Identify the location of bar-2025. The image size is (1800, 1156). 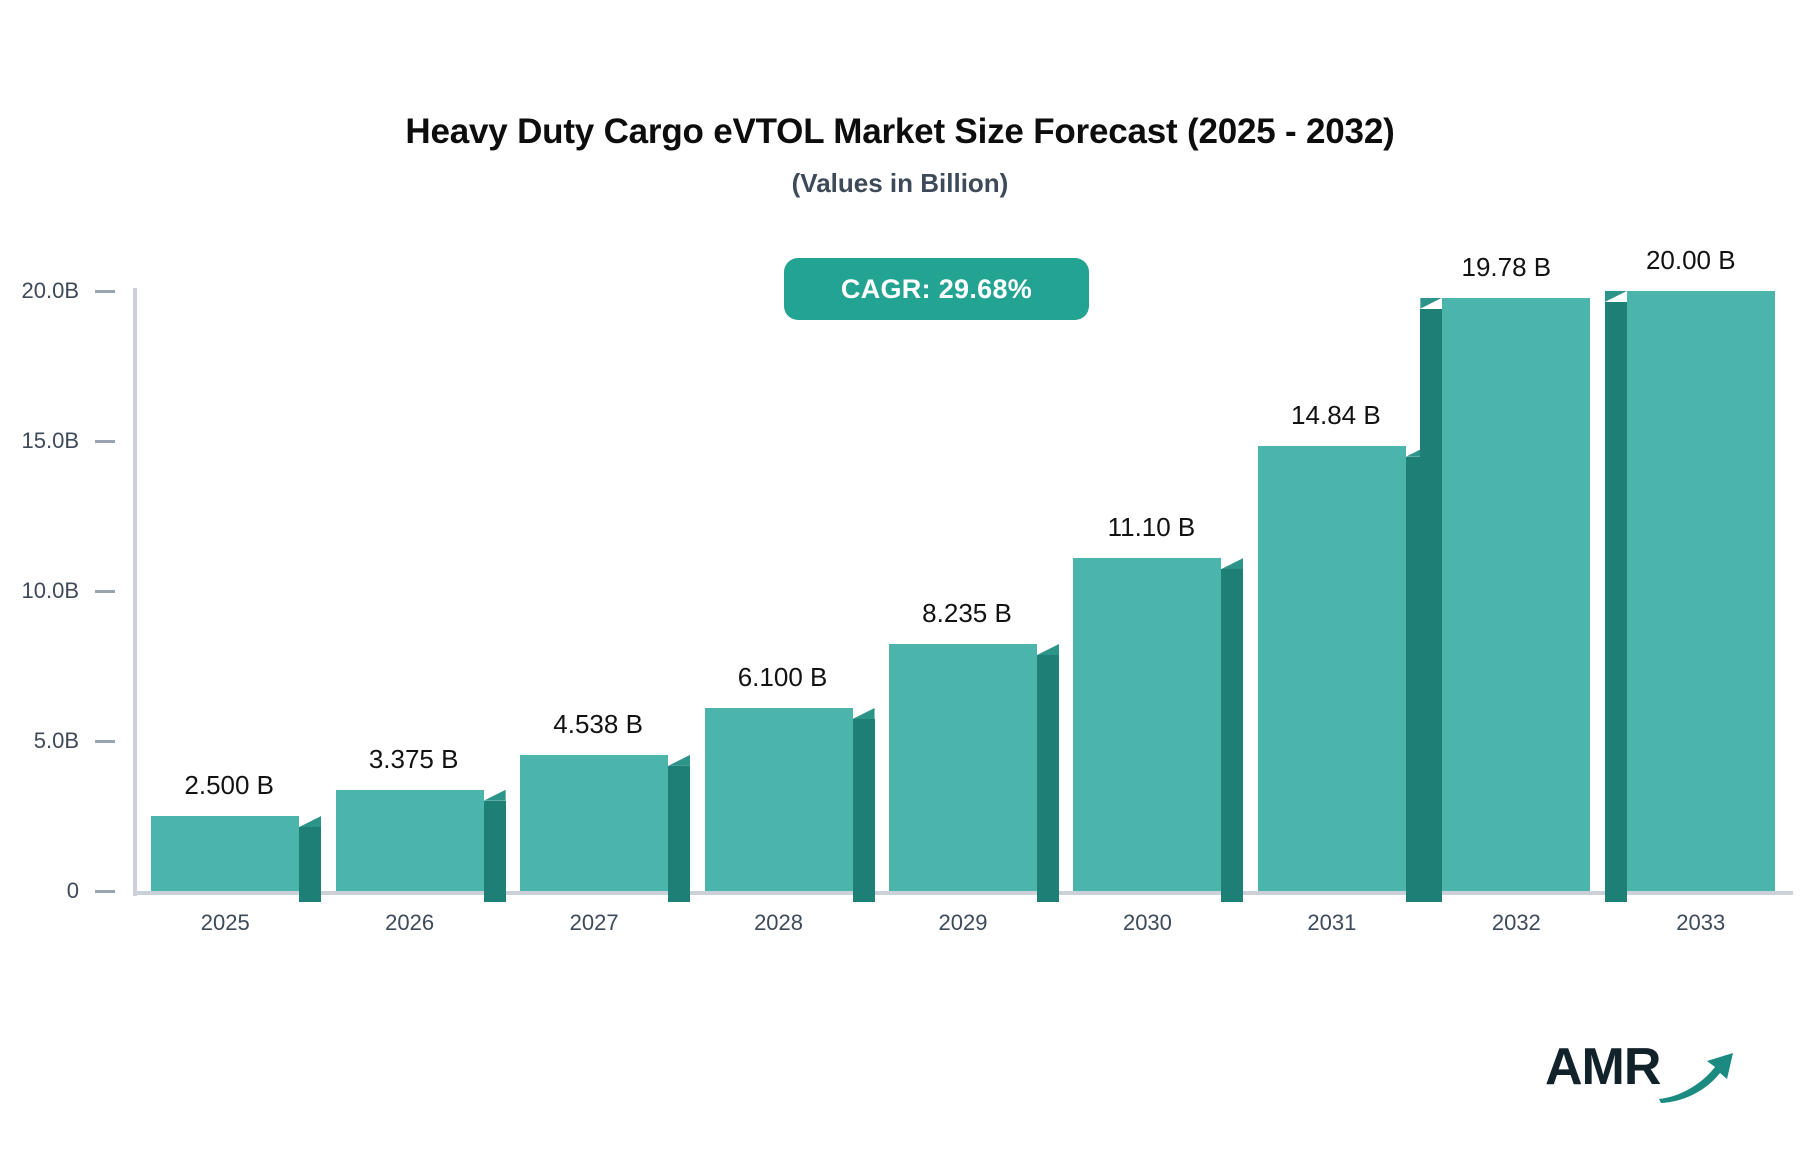
(236, 859).